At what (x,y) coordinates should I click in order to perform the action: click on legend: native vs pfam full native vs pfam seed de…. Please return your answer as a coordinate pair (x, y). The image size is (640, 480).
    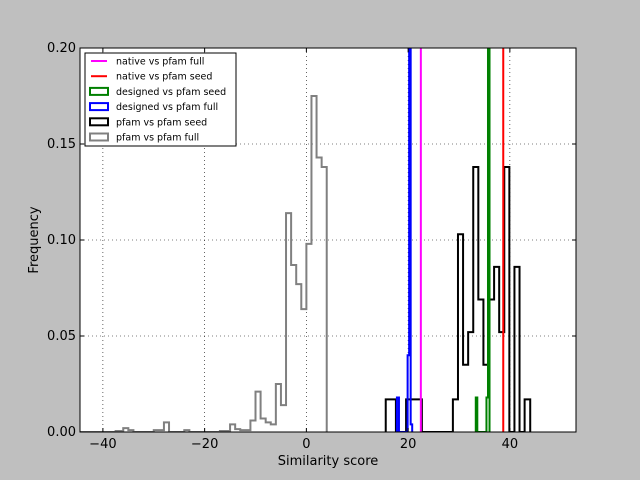
    Looking at the image, I should click on (160, 99).